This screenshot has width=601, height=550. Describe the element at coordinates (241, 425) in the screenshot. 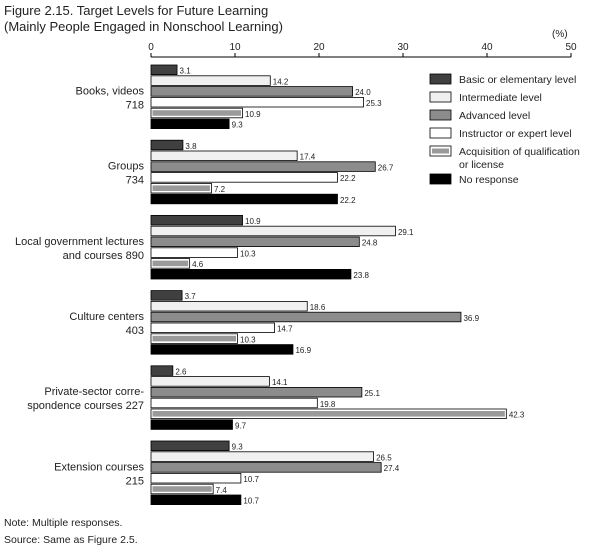

I see `bar-value-label: 9.7` at that location.